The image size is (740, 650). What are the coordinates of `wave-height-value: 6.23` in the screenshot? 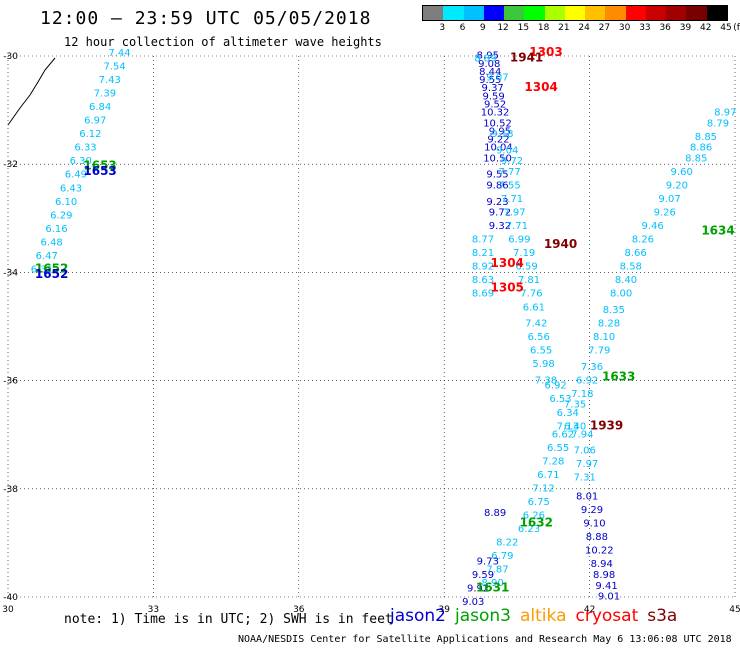 It's located at (529, 529).